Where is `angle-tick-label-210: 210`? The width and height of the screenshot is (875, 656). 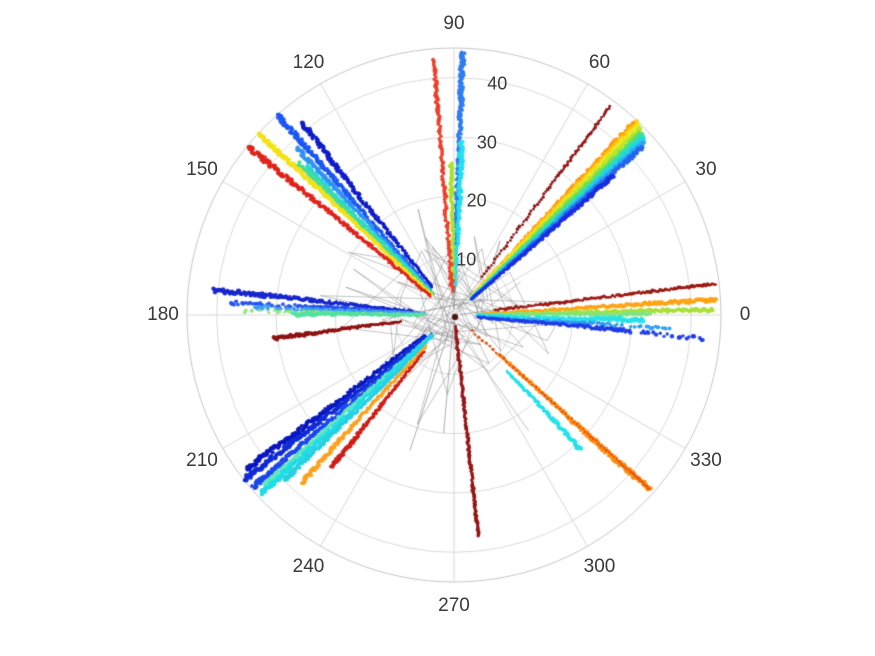 angle-tick-label-210: 210 is located at coordinates (202, 460).